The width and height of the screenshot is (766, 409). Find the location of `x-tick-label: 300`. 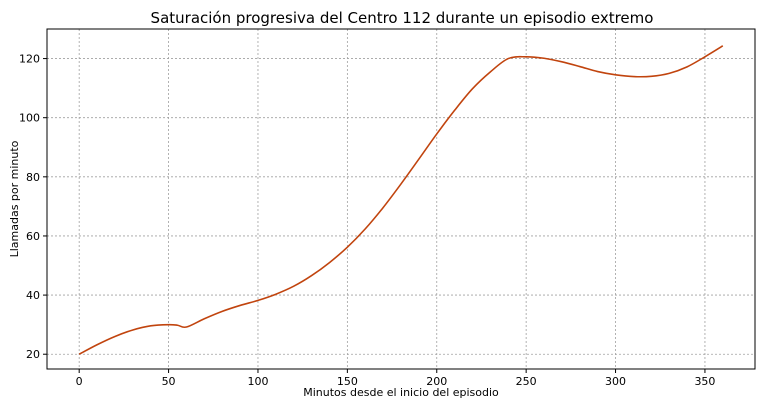

x-tick-label: 300 is located at coordinates (615, 381).